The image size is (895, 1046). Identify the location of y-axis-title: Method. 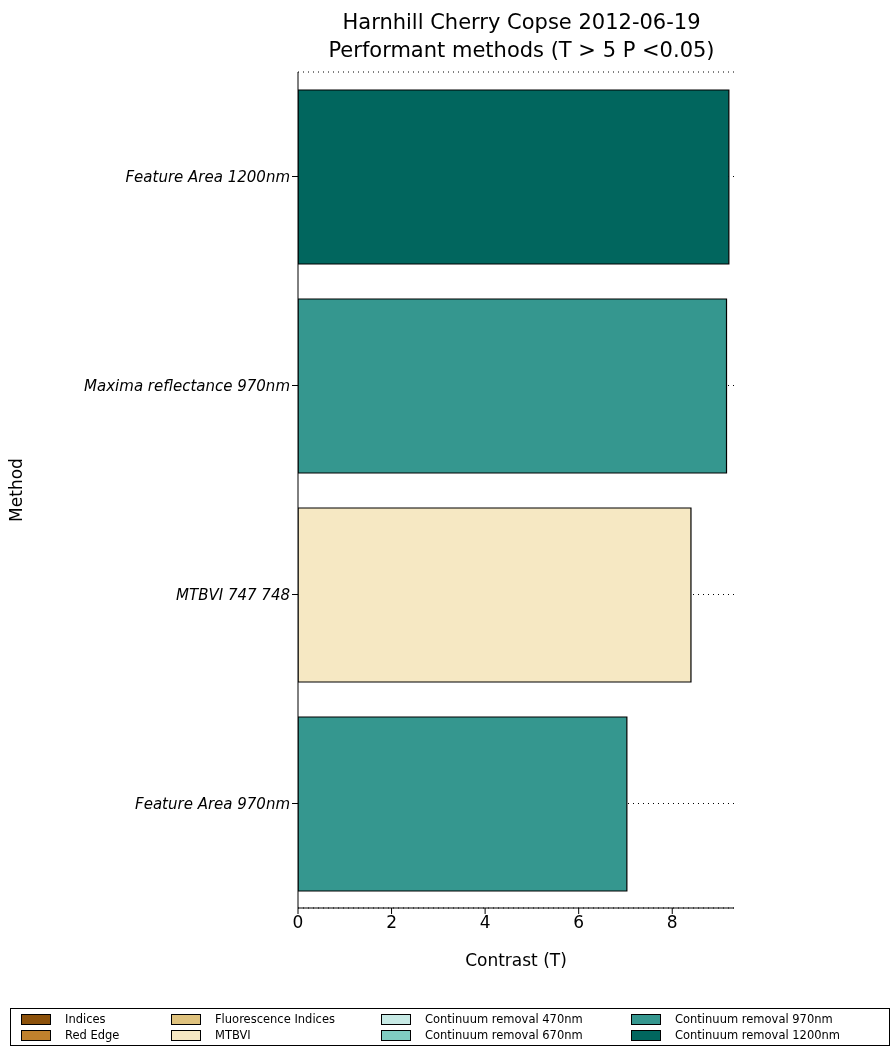
(16, 490).